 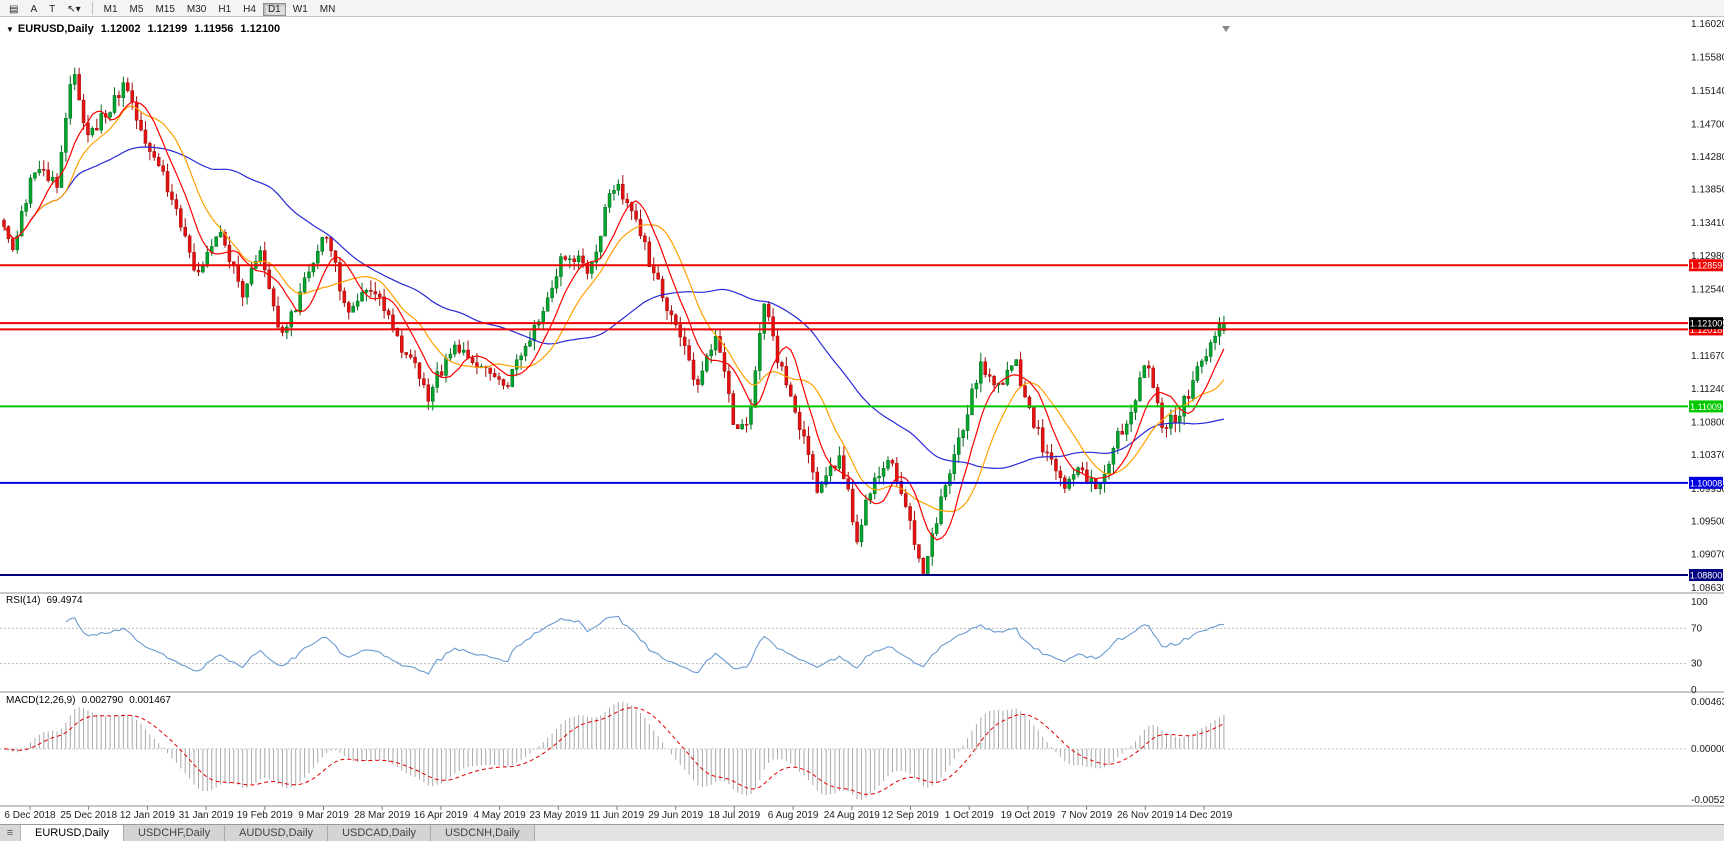 I want to click on date-axis-label: 1 Oct 2019, so click(x=969, y=815).